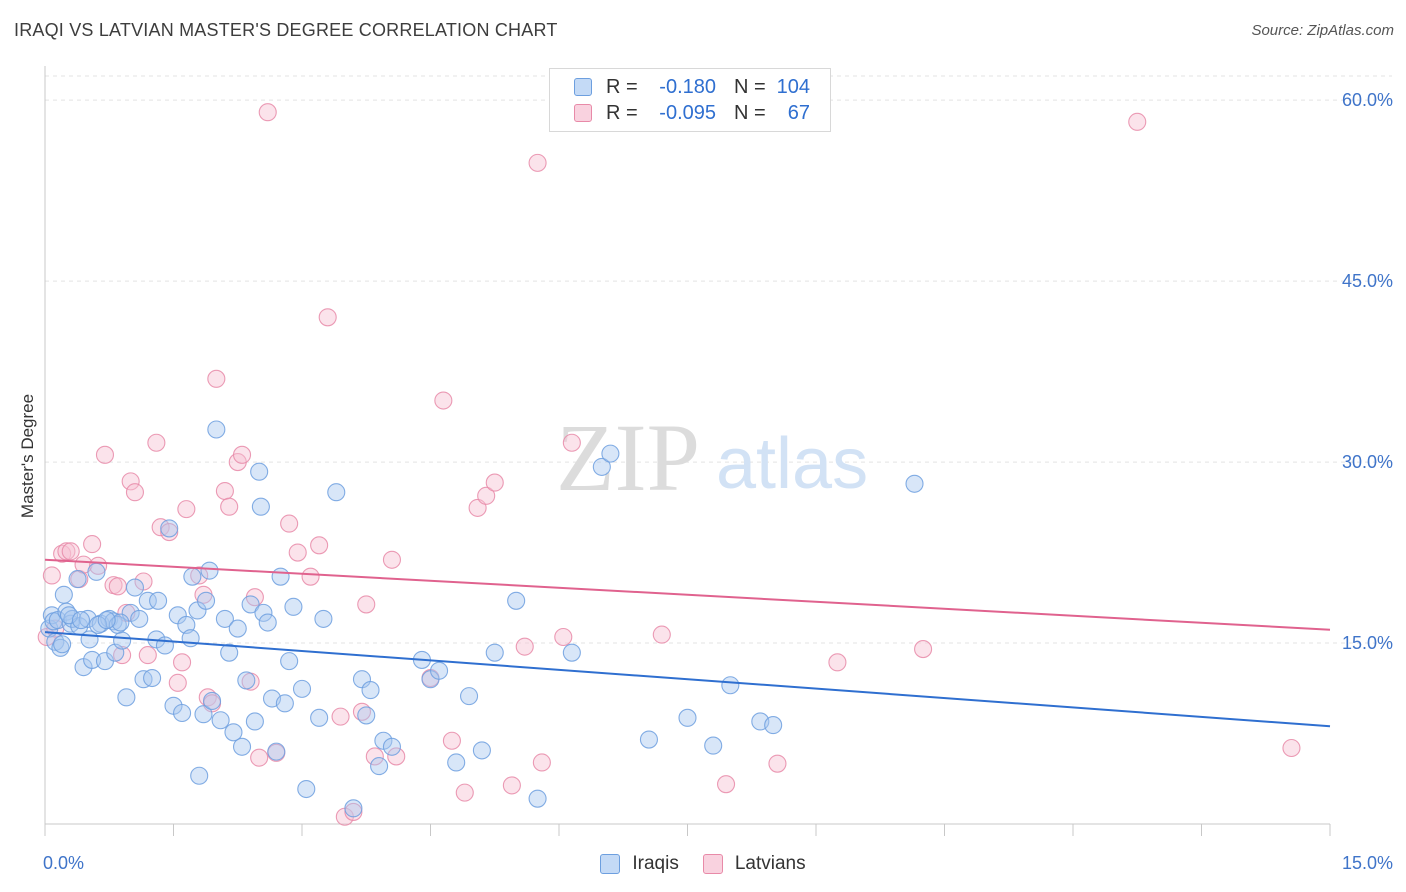  What do you see at coordinates (770, 863) in the screenshot?
I see `legend-label-latvians: Latvians` at bounding box center [770, 863].